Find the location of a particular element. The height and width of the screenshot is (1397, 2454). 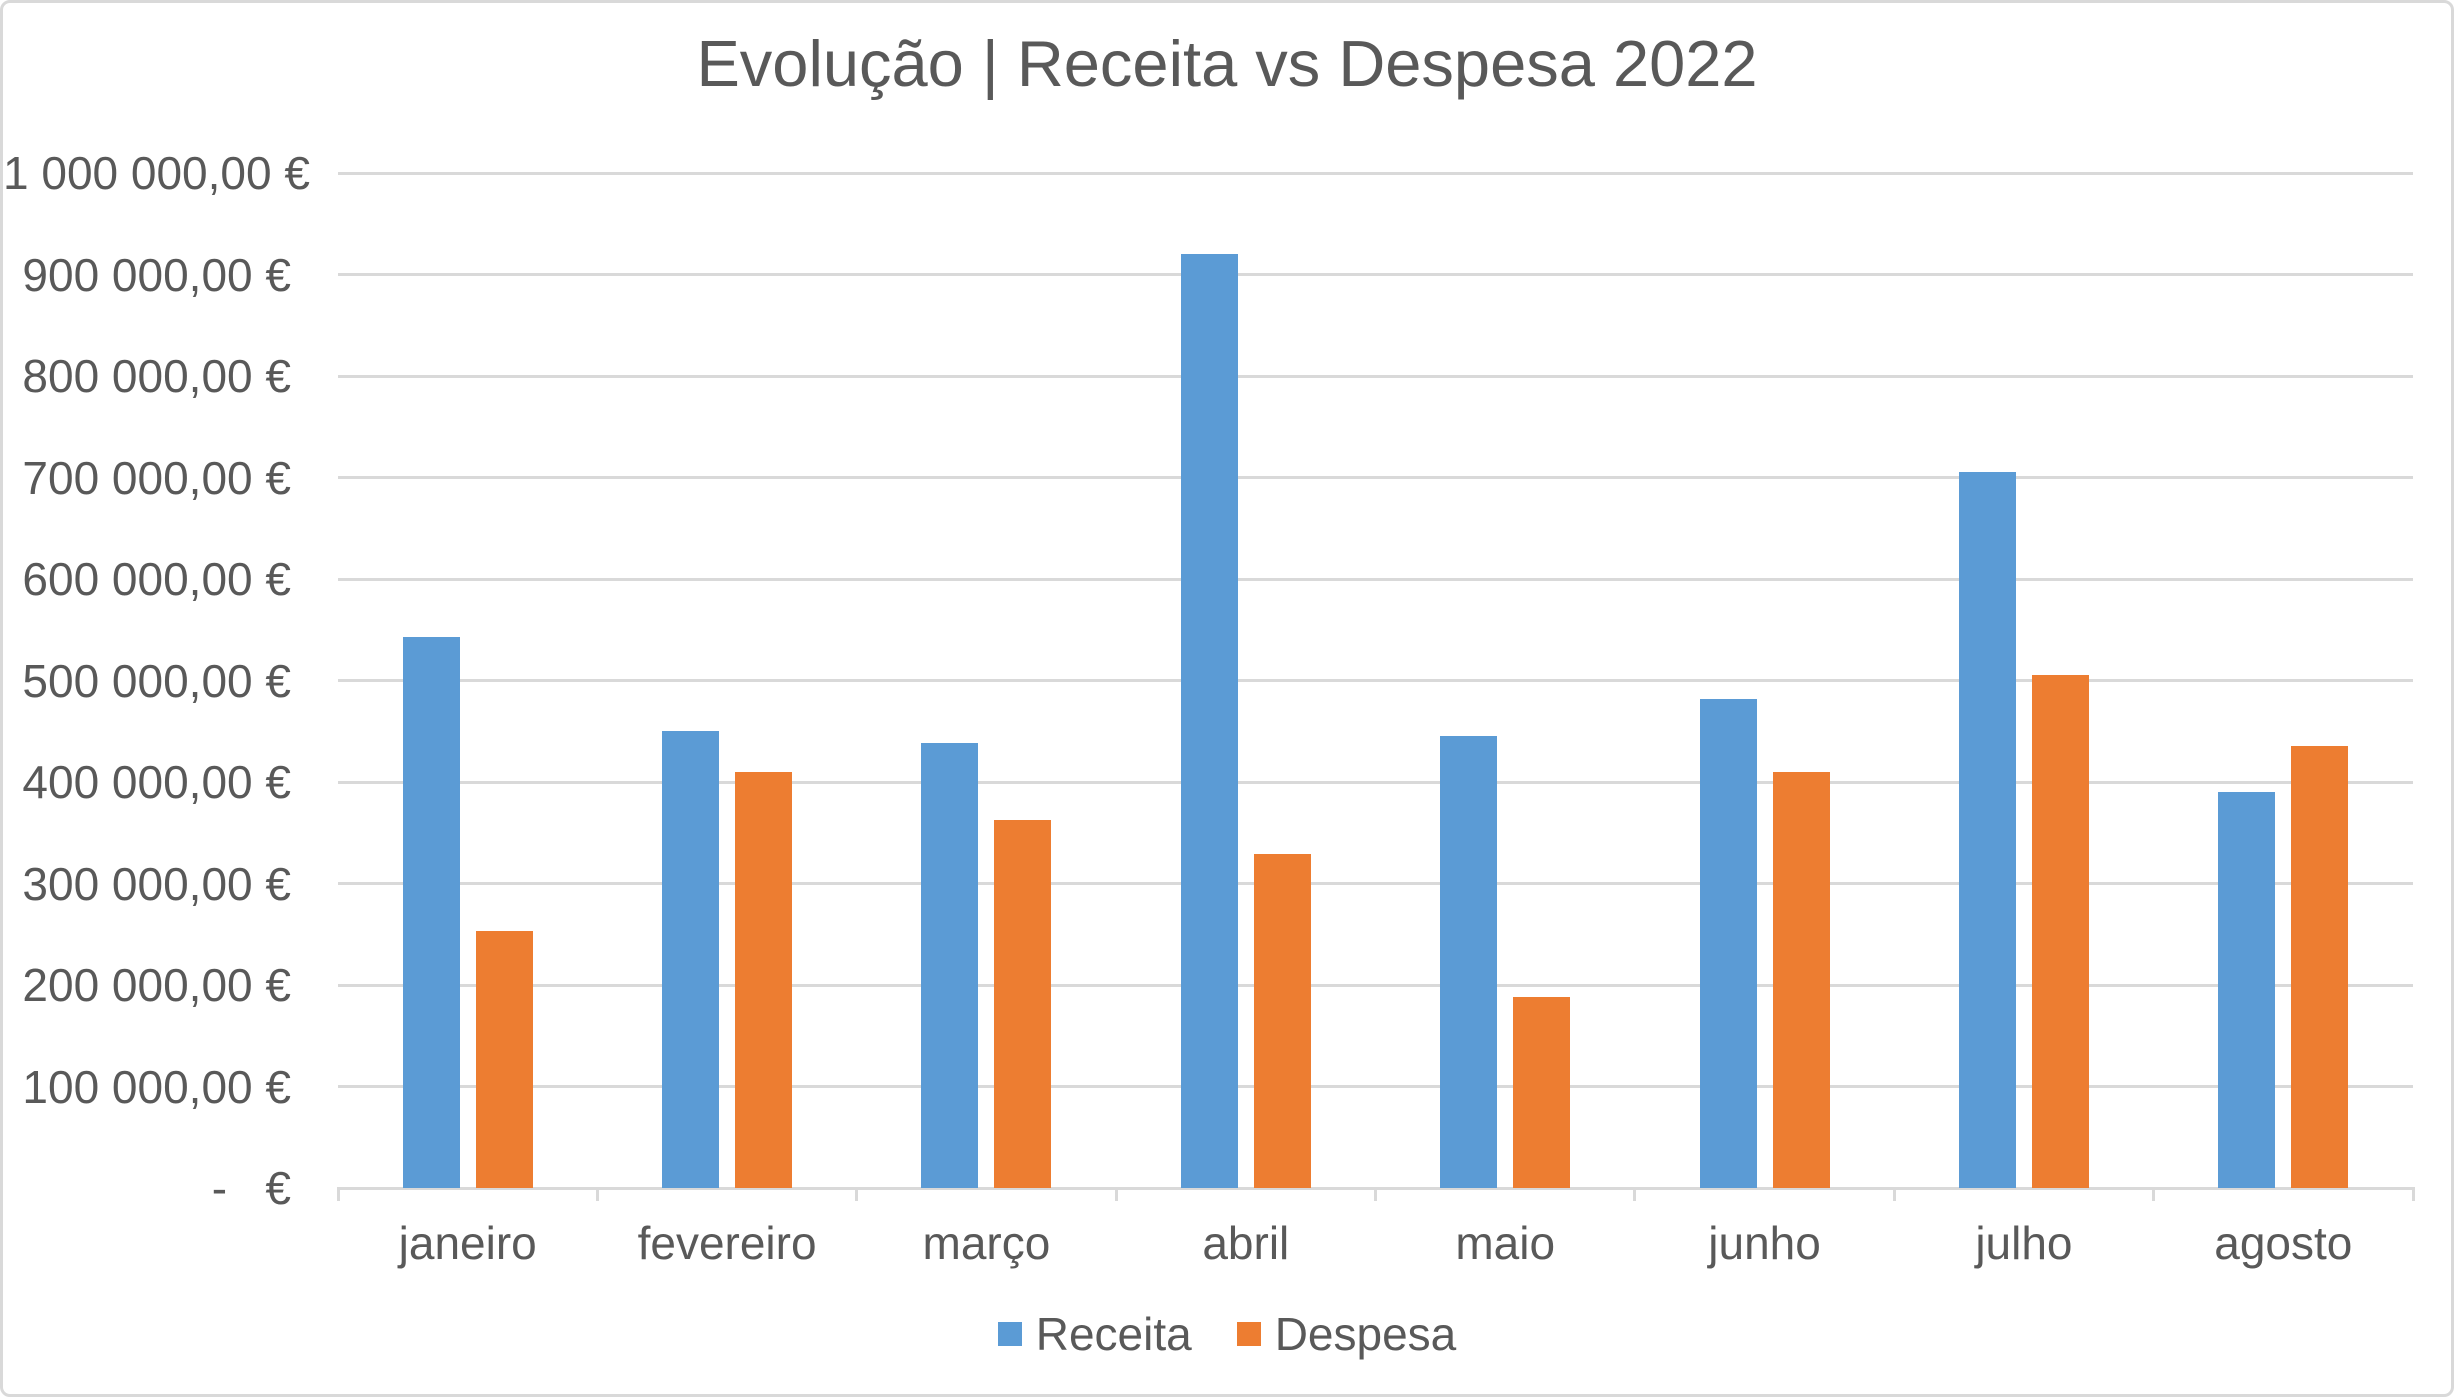

x-axis-label-janeiro: janeiro is located at coordinates (467, 1243).